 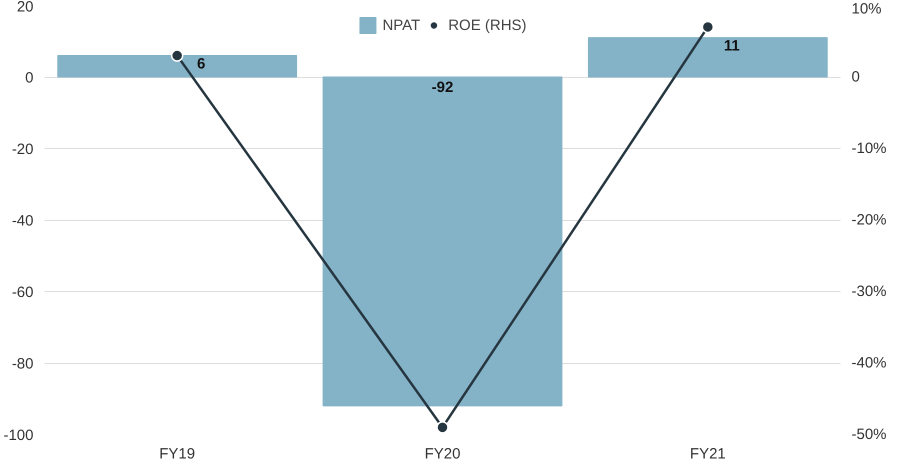 I want to click on y-tick-label: 20, so click(x=25, y=8).